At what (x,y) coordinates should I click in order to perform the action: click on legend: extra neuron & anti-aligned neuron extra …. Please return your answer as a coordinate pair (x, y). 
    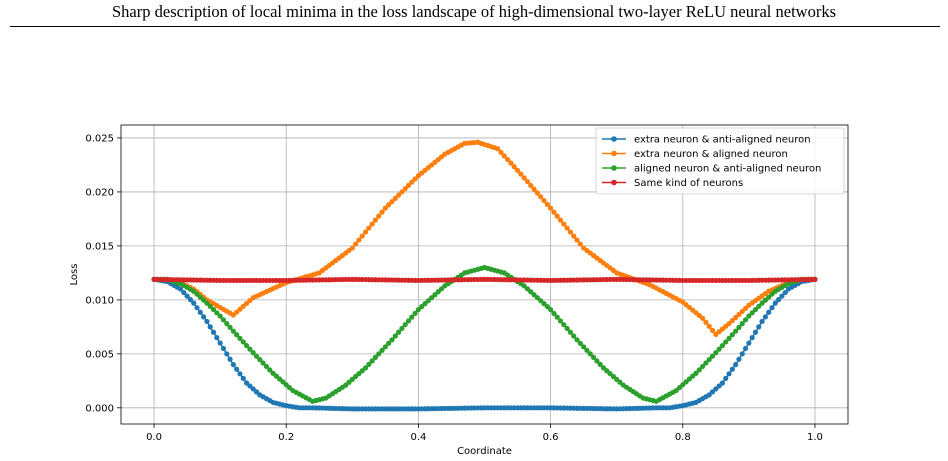
    Looking at the image, I should click on (720, 161).